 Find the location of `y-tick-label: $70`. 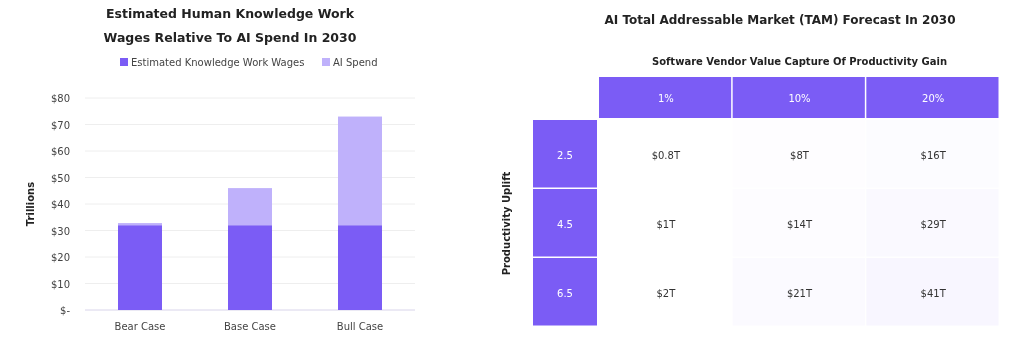

y-tick-label: $70 is located at coordinates (60, 125).